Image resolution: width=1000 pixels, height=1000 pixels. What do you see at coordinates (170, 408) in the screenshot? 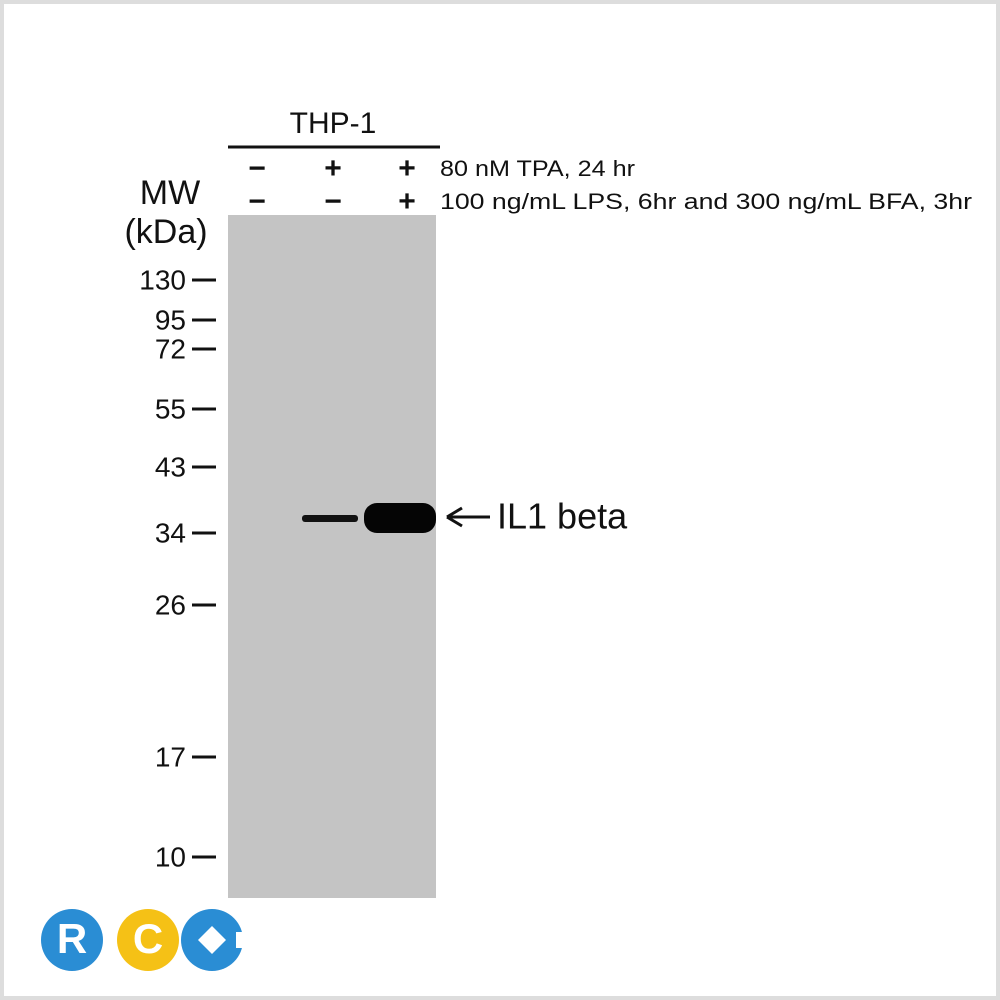
I see `mw-marker-label: 55` at bounding box center [170, 408].